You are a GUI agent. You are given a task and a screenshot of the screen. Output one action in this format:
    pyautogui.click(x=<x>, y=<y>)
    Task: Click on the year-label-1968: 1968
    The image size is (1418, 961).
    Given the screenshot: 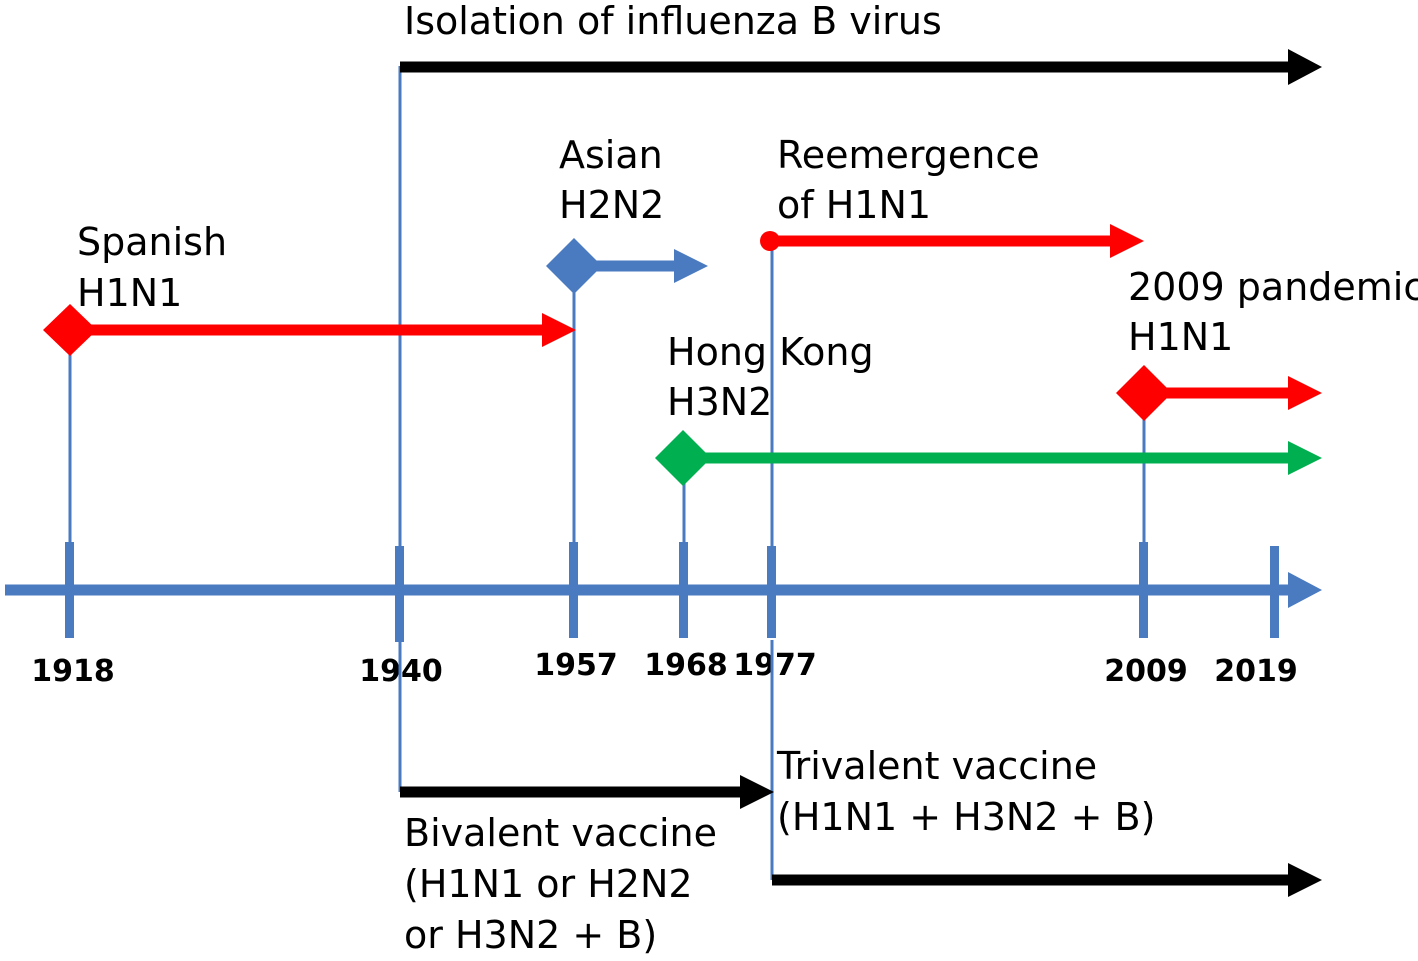 What is the action you would take?
    pyautogui.click(x=686, y=665)
    